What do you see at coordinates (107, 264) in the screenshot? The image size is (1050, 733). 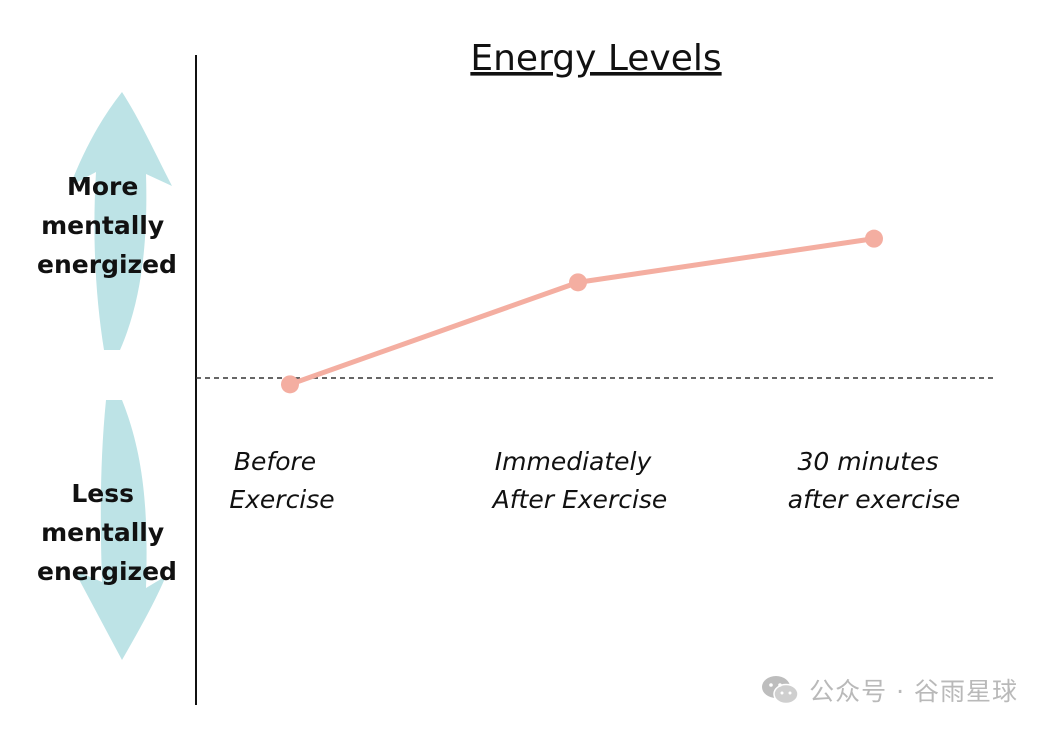 I see `y-label-top-line-3: energized` at bounding box center [107, 264].